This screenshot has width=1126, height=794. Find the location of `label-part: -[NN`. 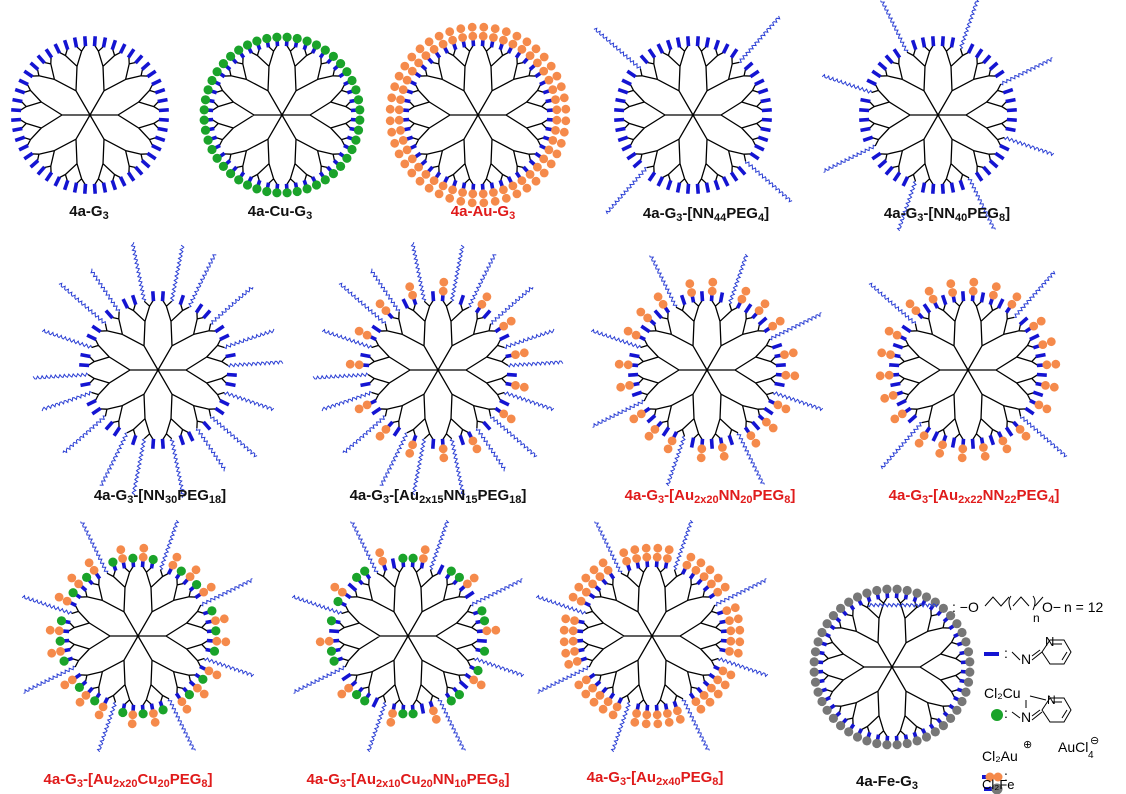

label-part: -[NN is located at coordinates (698, 213).